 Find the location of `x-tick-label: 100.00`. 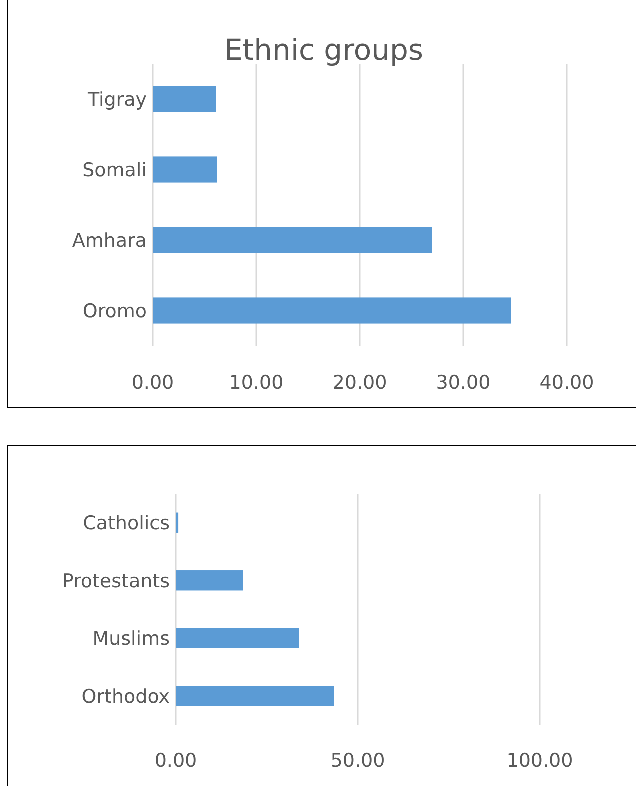

x-tick-label: 100.00 is located at coordinates (540, 761).